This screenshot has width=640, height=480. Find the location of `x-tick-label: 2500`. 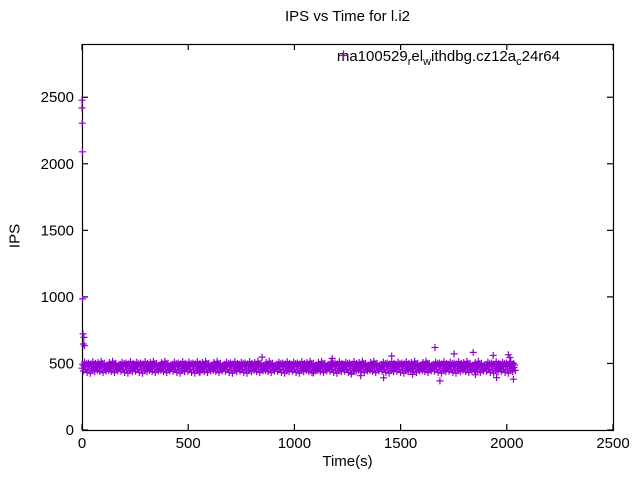

x-tick-label: 2500 is located at coordinates (612, 443).